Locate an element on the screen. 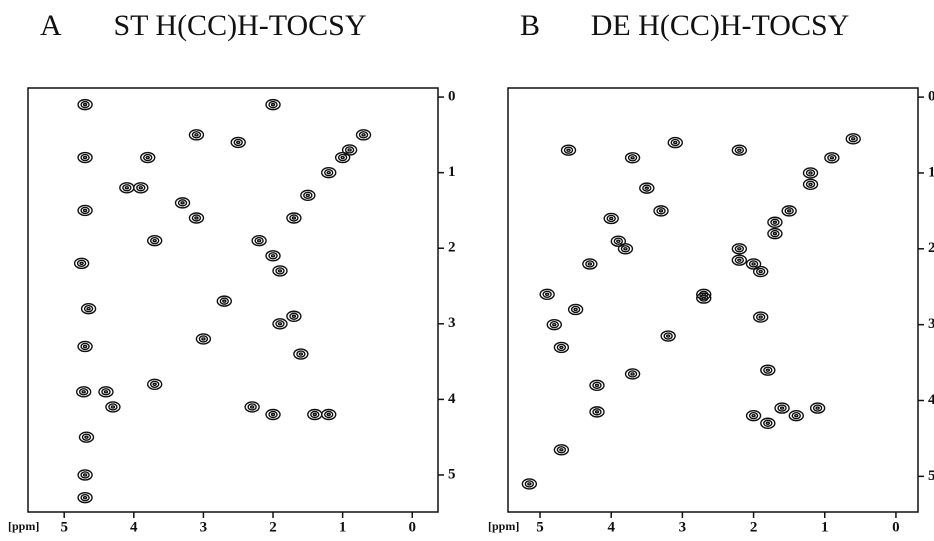 This screenshot has height=541, width=934. x-tick-label: 1 is located at coordinates (825, 527).